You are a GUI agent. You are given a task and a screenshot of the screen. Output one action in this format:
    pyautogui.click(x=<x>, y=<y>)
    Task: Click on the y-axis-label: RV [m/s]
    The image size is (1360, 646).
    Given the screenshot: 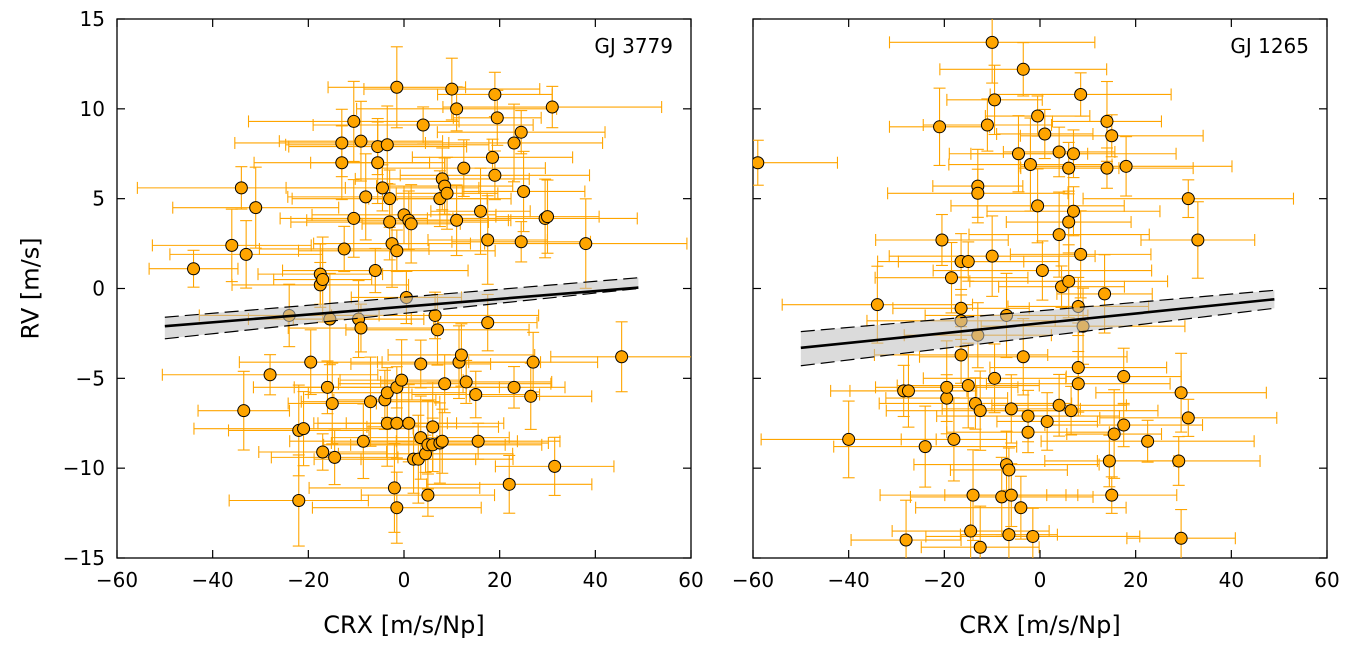 What is the action you would take?
    pyautogui.click(x=30, y=288)
    